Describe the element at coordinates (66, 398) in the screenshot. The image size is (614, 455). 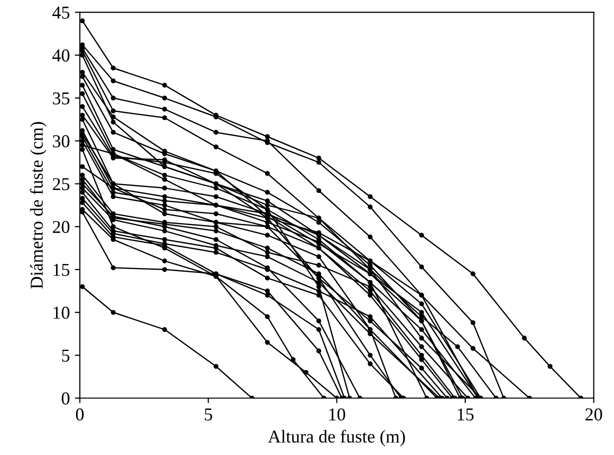
I see `y-tick-label: 0` at that location.